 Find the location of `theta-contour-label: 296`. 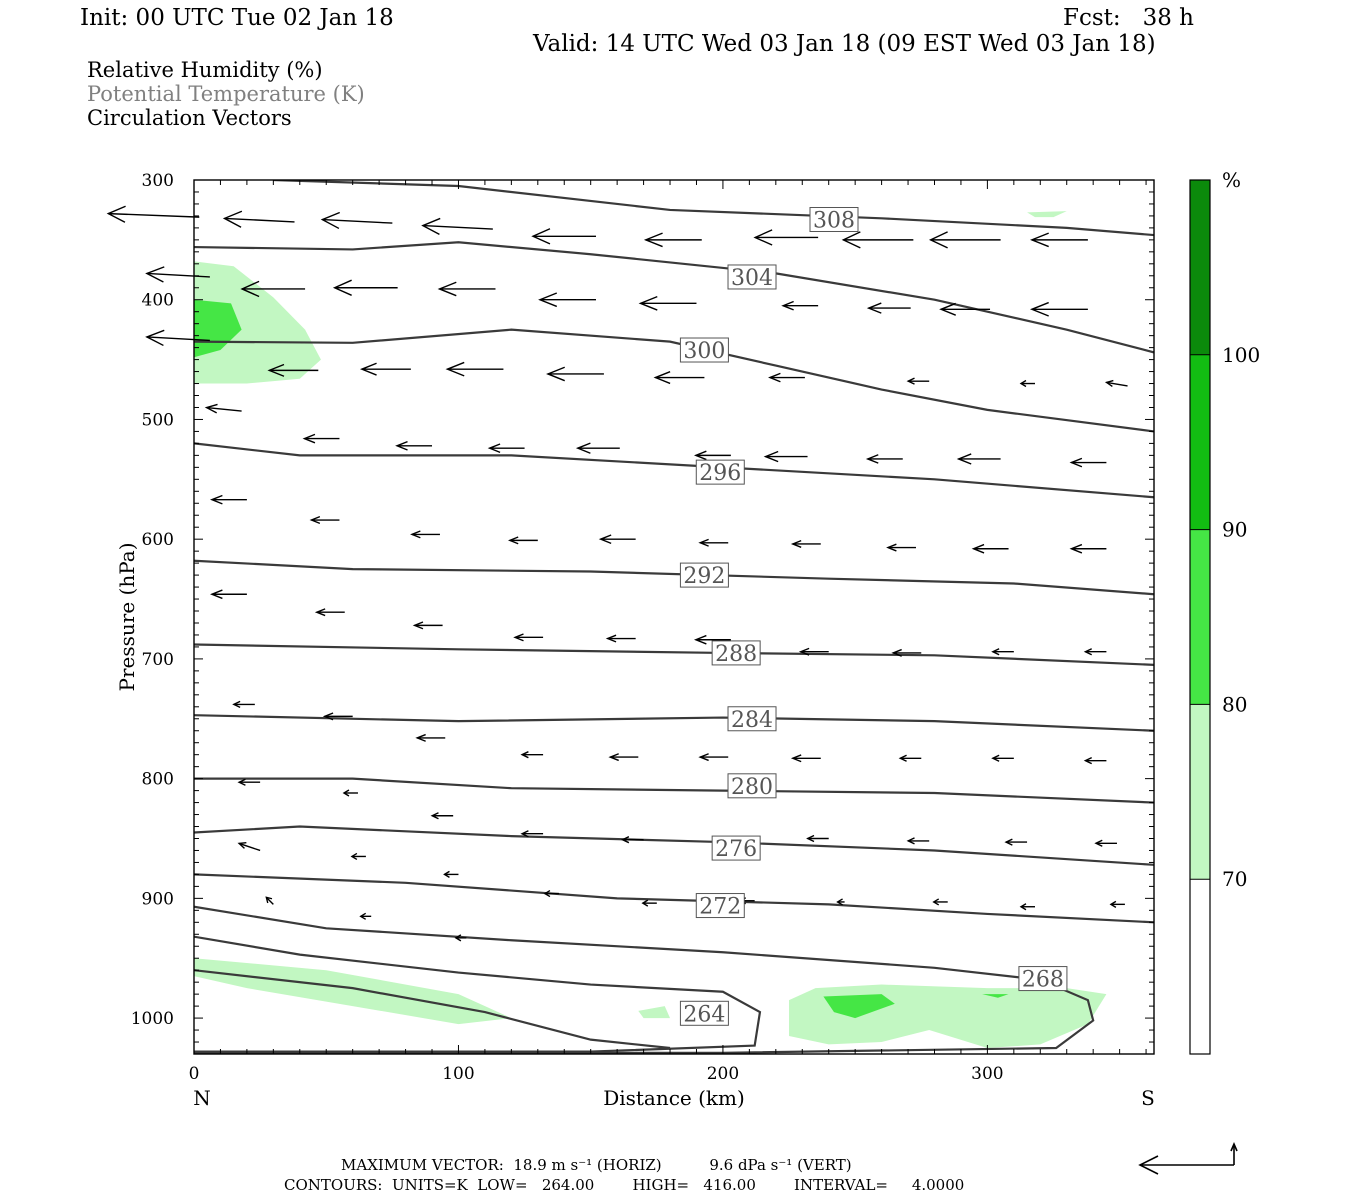

theta-contour-label: 296 is located at coordinates (720, 472).